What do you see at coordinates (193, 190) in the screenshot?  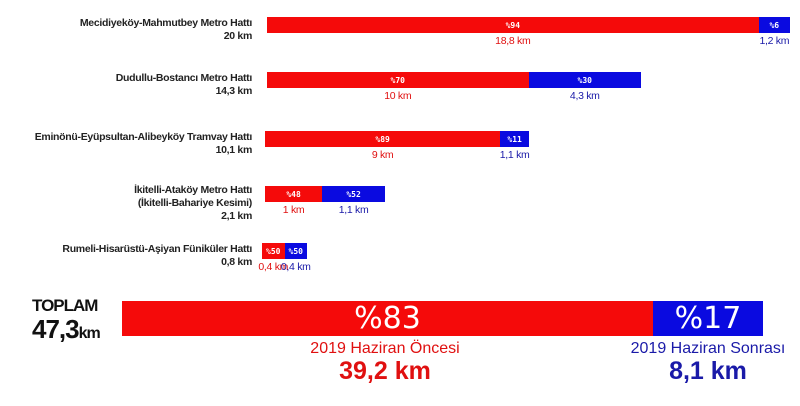 I see `line-name: İkitelli-Ataköy Metro Hattı` at bounding box center [193, 190].